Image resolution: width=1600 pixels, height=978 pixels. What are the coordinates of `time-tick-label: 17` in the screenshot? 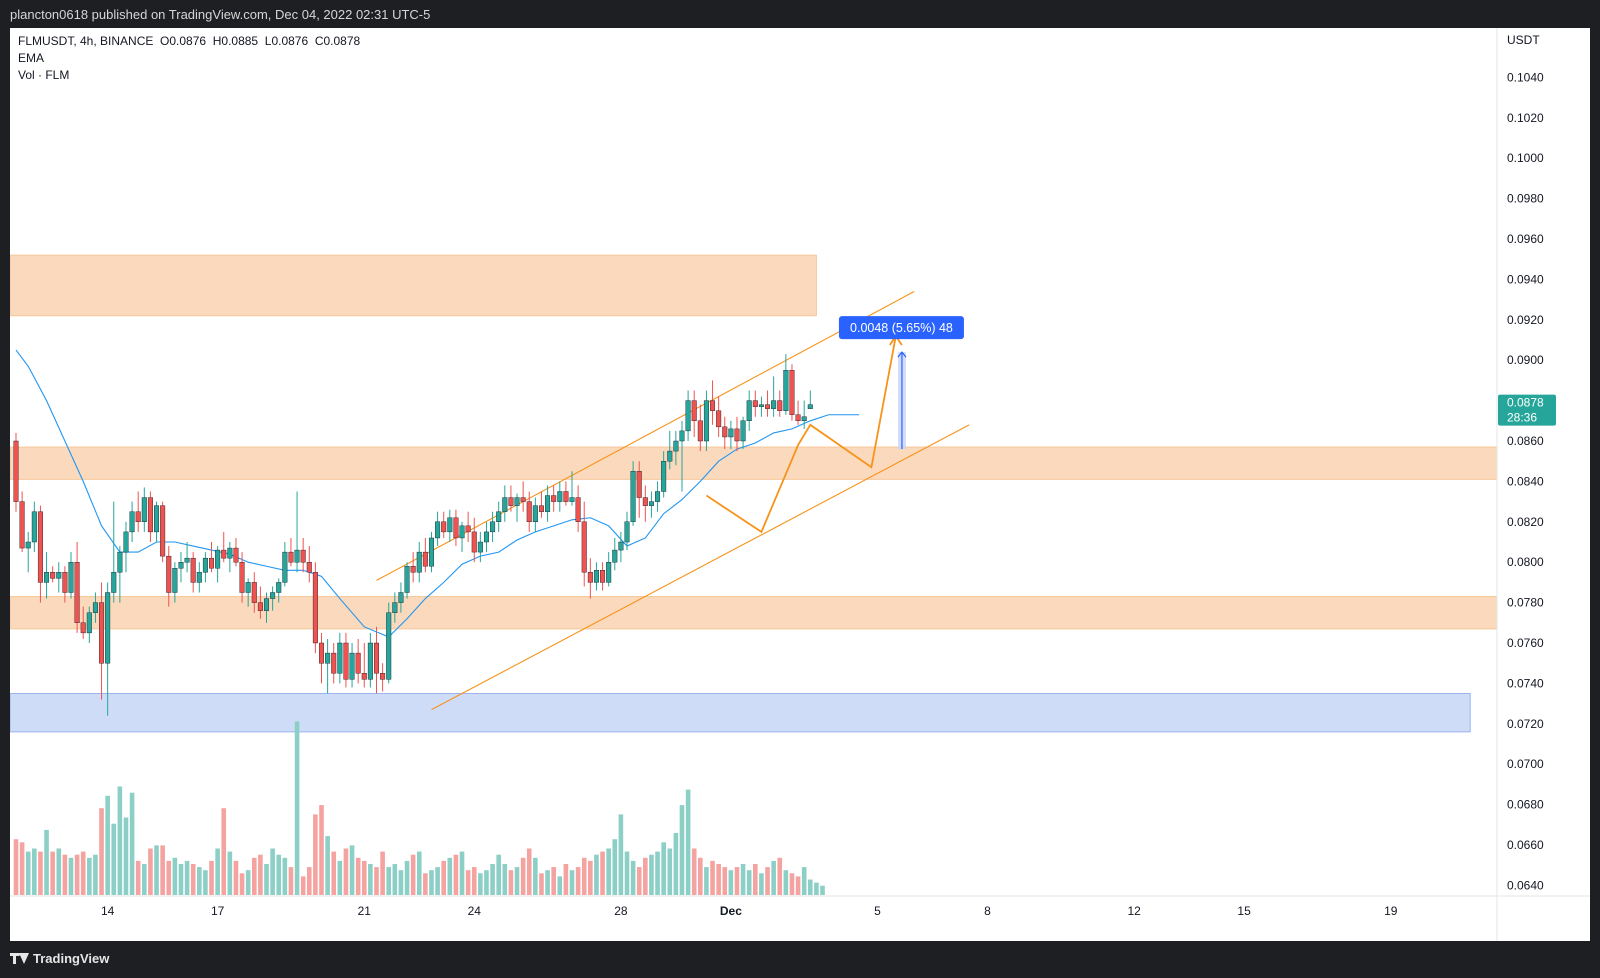 It's located at (218, 911).